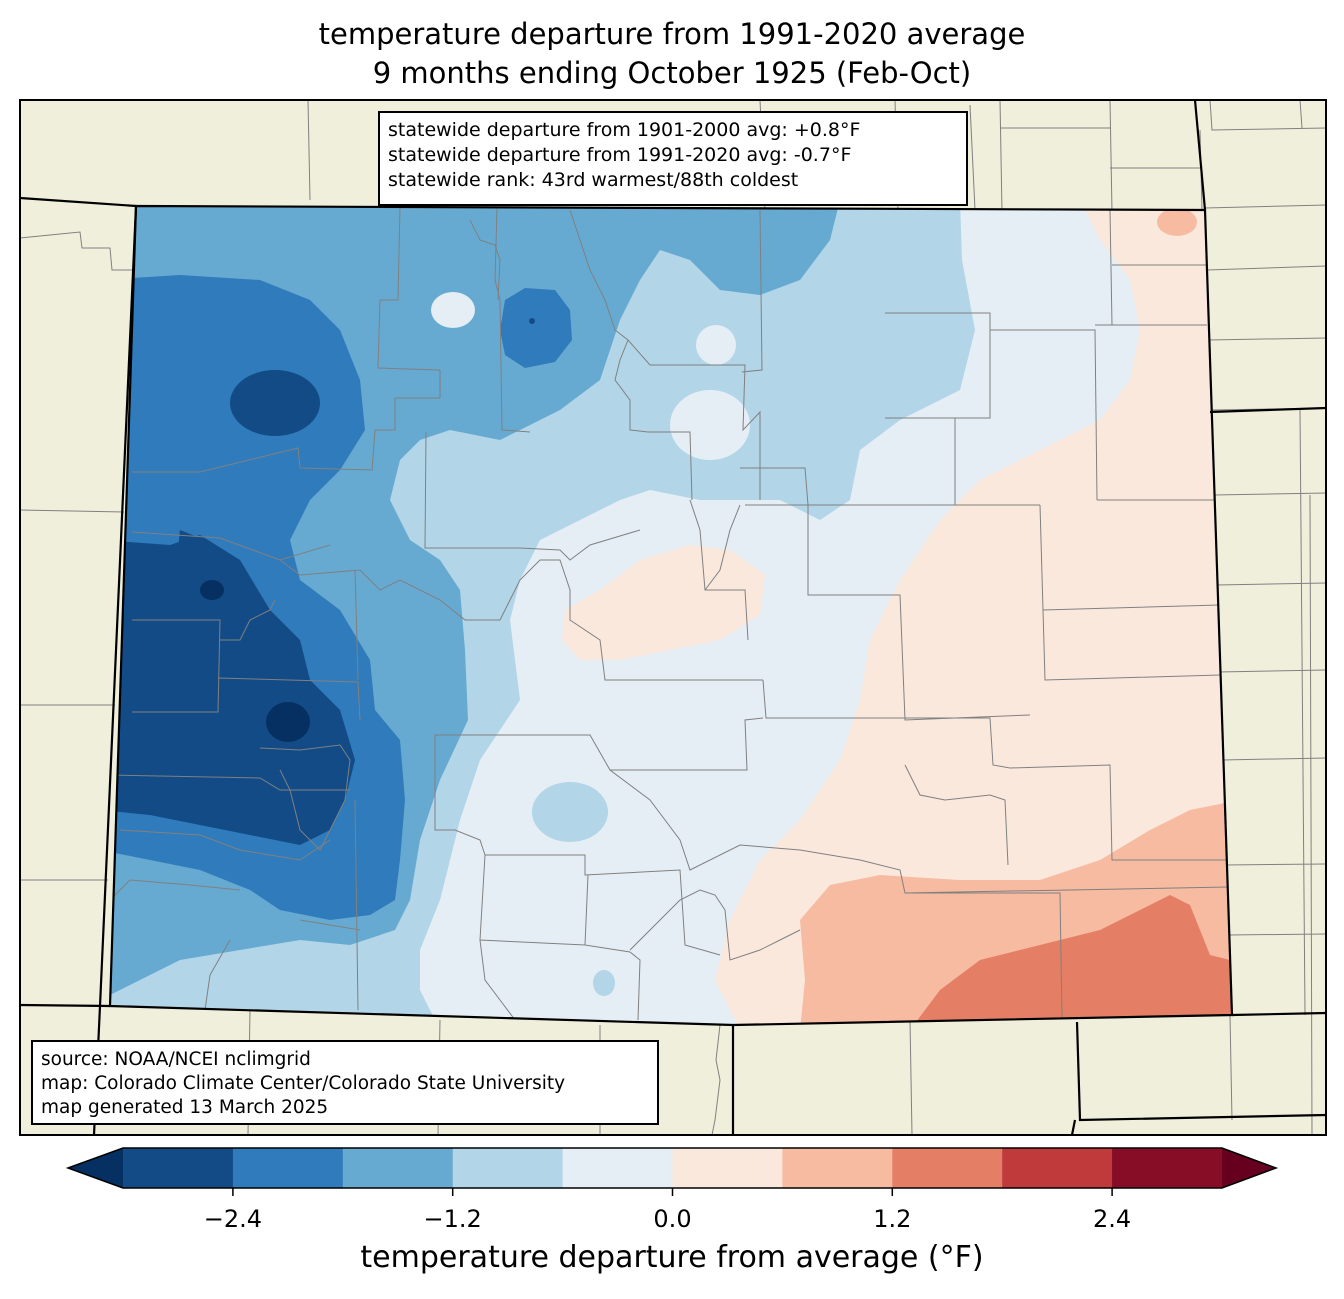 This screenshot has width=1344, height=1299. Describe the element at coordinates (452, 1219) in the screenshot. I see `colorbar-tick-label: −1.2` at that location.